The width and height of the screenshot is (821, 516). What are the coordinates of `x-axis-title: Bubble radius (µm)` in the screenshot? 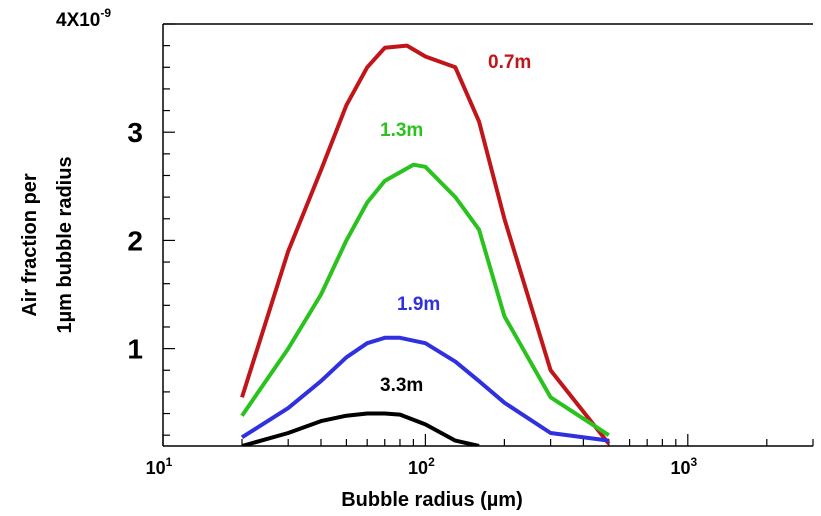 It's located at (432, 500).